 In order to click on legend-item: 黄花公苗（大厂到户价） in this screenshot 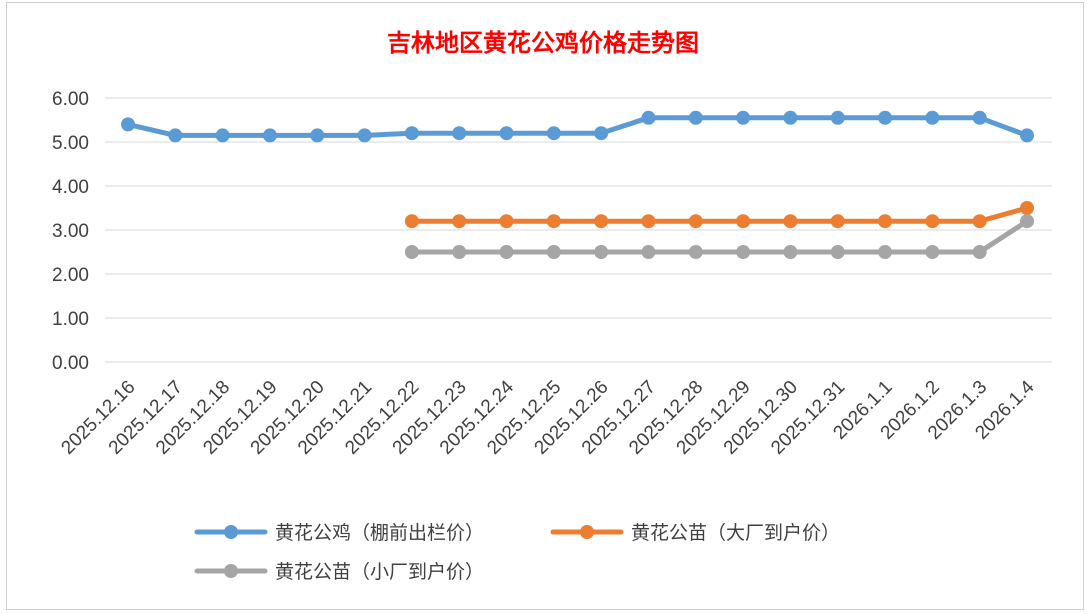, I will do `click(695, 533)`.